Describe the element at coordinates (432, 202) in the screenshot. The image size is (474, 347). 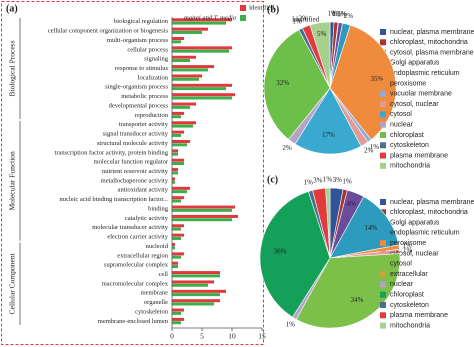
I see `legend-label: nuclear, plasma membrane` at that location.